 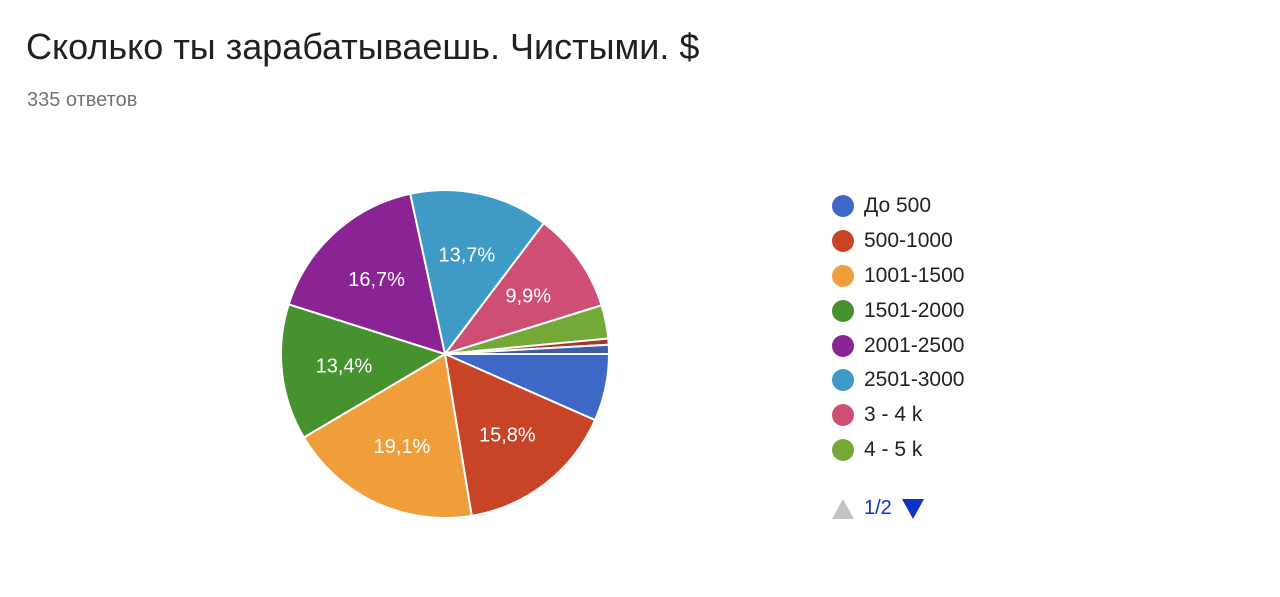 I want to click on slice-label: 15,8%, so click(x=507, y=435).